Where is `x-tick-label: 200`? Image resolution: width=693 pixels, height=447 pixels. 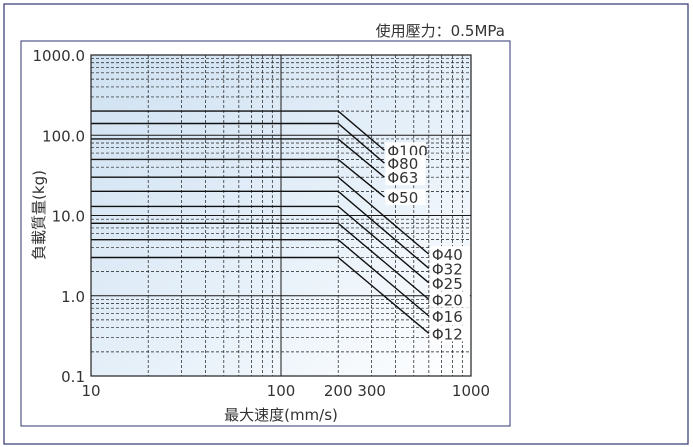
x-tick-label: 200 is located at coordinates (338, 391).